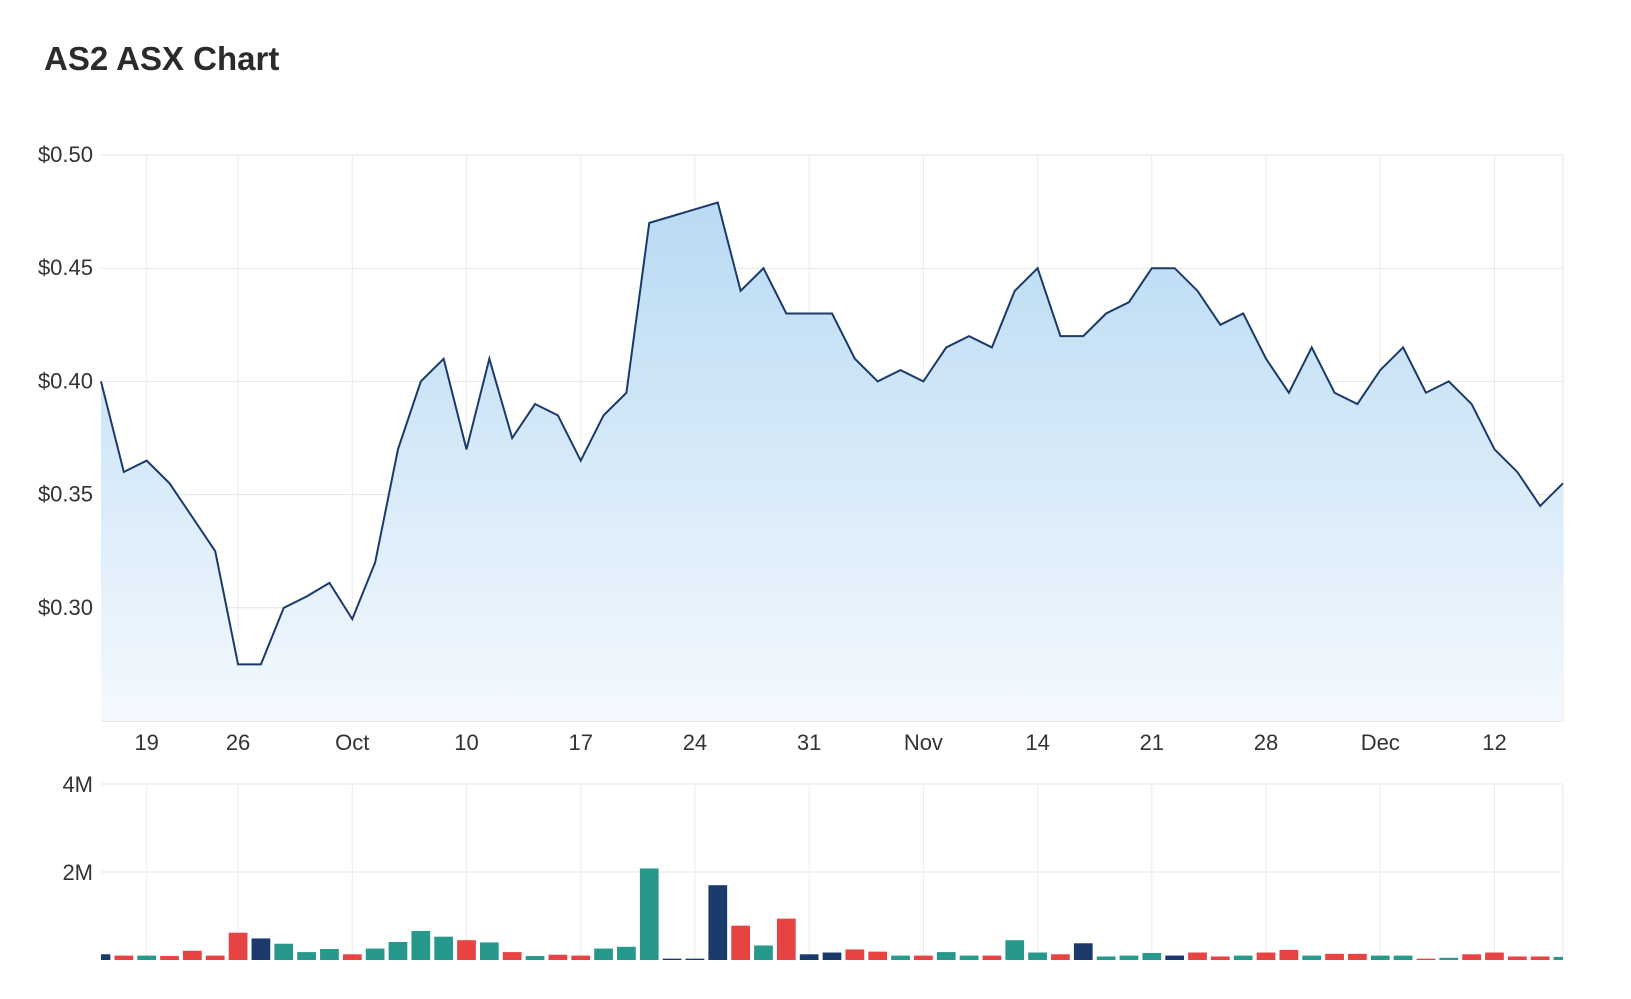  What do you see at coordinates (1037, 742) in the screenshot?
I see `x-tick-label: 14` at bounding box center [1037, 742].